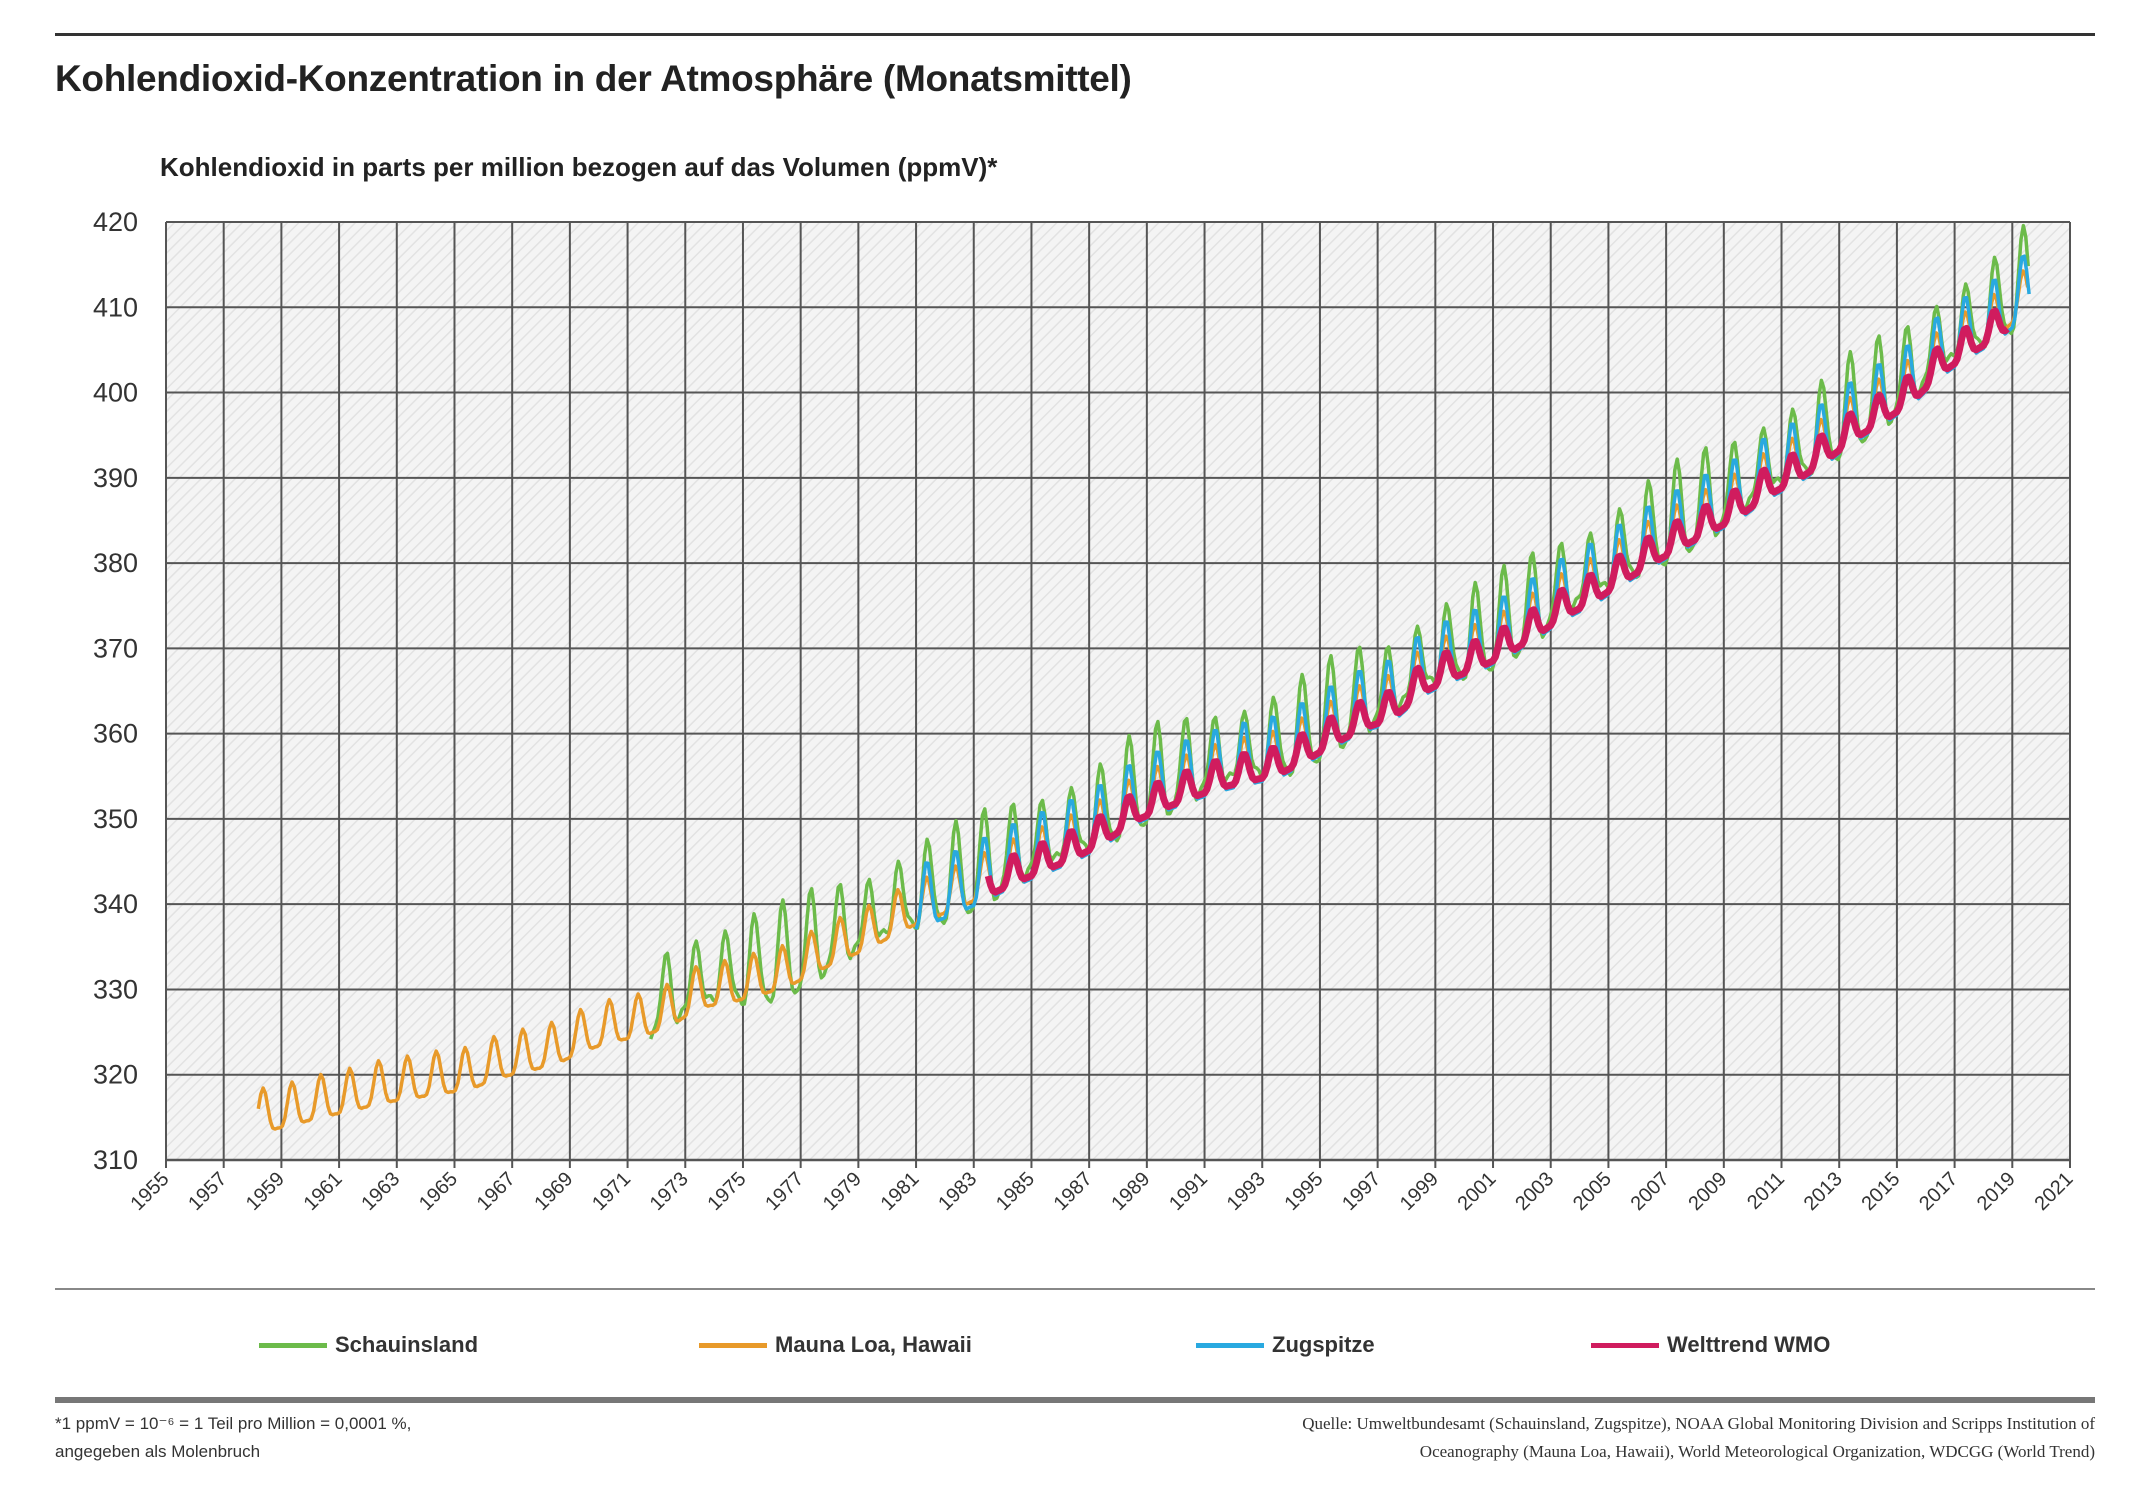  Describe the element at coordinates (1477, 1191) in the screenshot. I see `x-tick-label: 2001` at that location.